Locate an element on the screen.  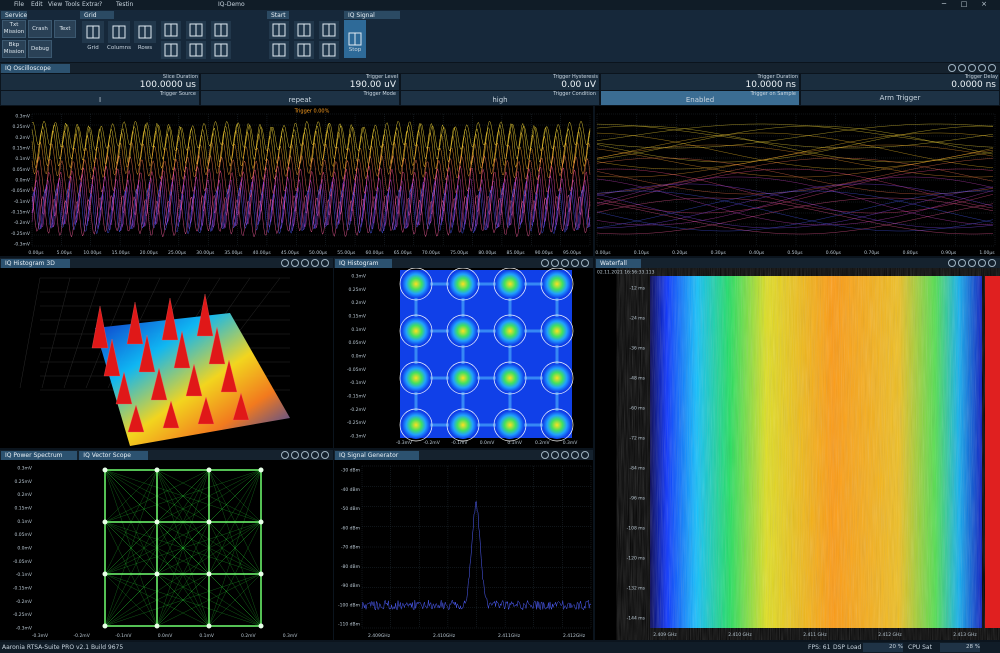
param-value: 0.00 uV is located at coordinates (499, 85).